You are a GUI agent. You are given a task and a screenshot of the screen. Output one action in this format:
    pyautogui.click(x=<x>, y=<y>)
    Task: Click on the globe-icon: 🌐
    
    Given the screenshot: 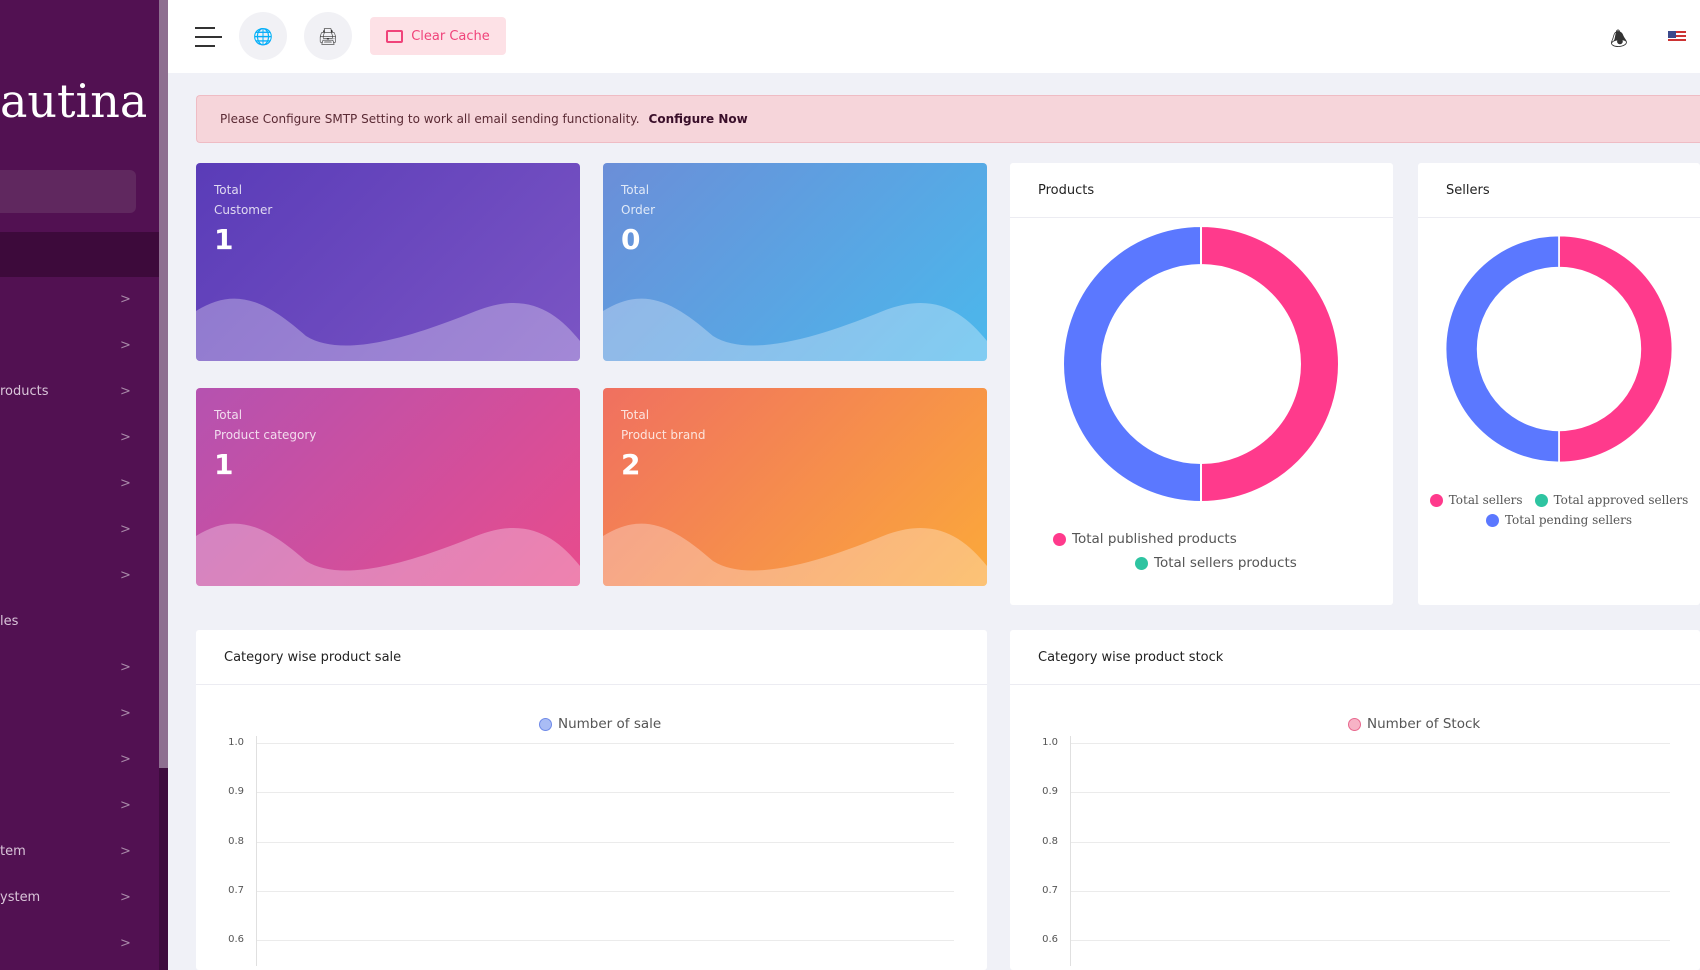 What is the action you would take?
    pyautogui.click(x=263, y=36)
    